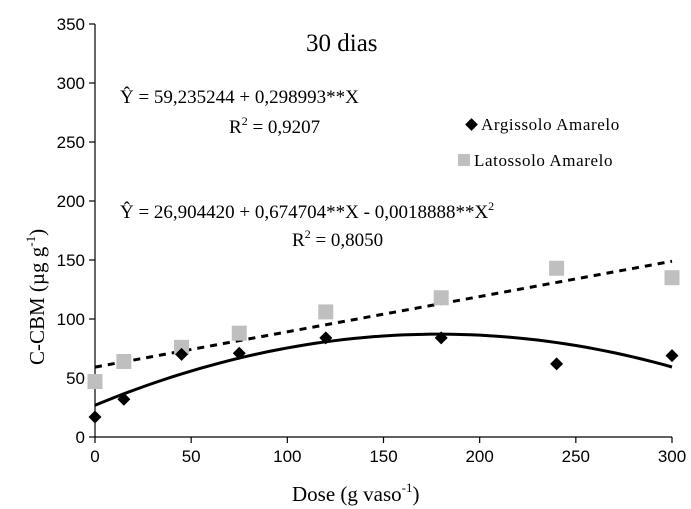 The image size is (691, 509). What do you see at coordinates (36, 297) in the screenshot?
I see `y-axis-title: C-CBM (µg g-1)` at bounding box center [36, 297].